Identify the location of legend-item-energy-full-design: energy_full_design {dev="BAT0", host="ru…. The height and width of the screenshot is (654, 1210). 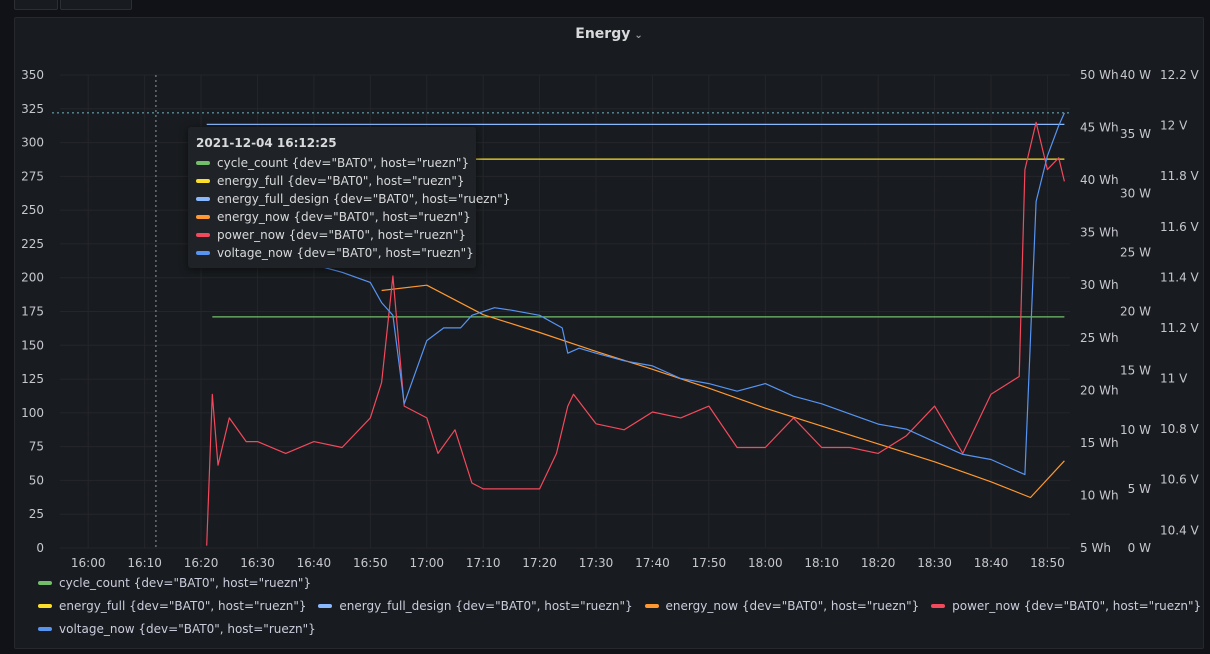
(475, 606).